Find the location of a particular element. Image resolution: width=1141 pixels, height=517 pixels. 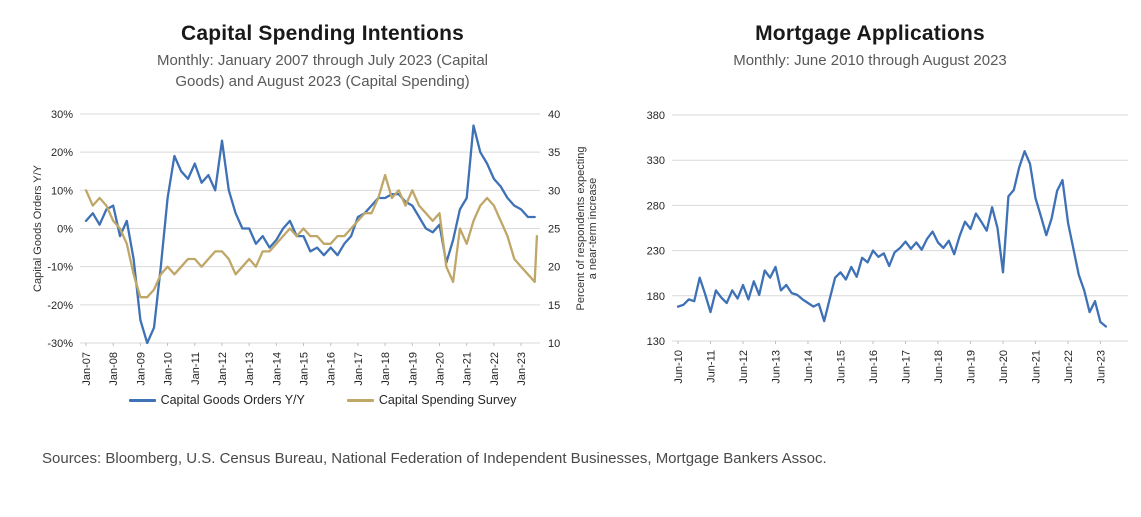

legend-item-capital-goods-orders: Capital Goods Orders Y/Y is located at coordinates (216, 400).